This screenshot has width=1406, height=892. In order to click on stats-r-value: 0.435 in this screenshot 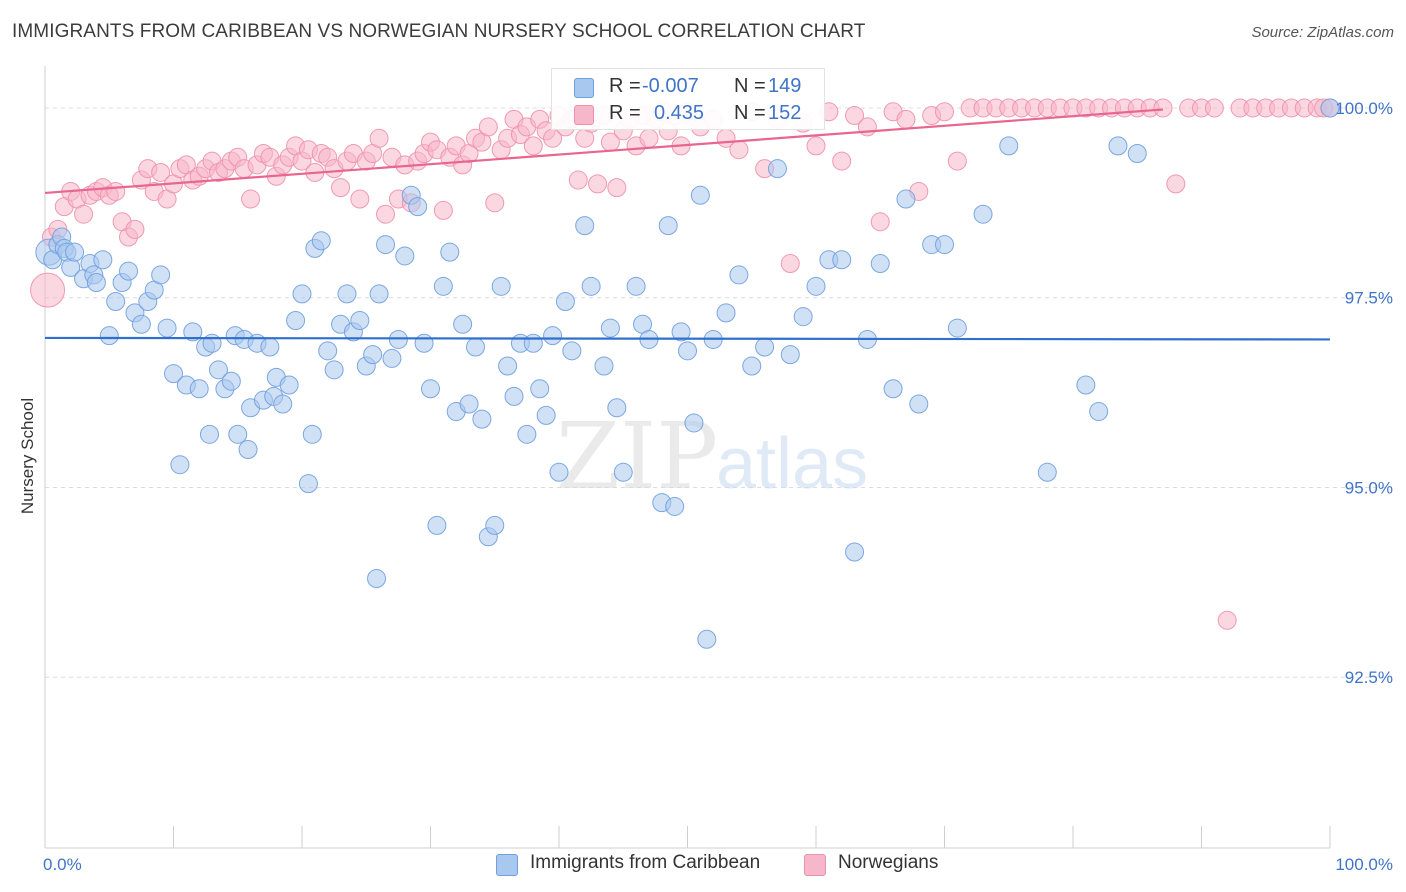, I will do `click(679, 113)`.